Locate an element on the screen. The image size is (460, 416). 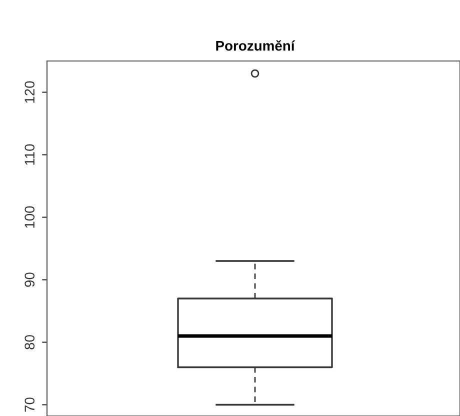
chart-title: Porozumění is located at coordinates (256, 45).